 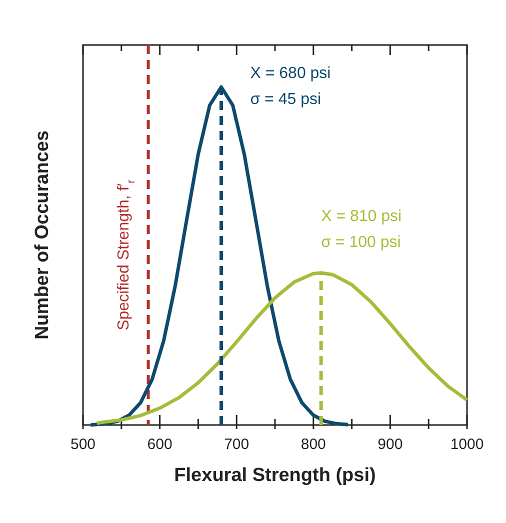 I want to click on x-tick-label: 800, so click(x=313, y=444).